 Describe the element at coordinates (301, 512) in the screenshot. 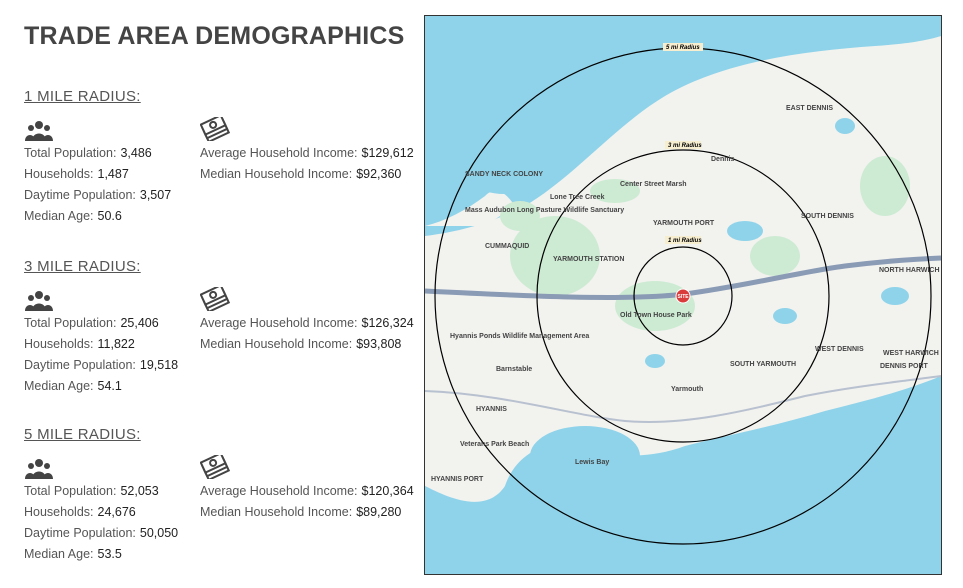

I see `median-income-row: Median Household Income: $89,280` at that location.